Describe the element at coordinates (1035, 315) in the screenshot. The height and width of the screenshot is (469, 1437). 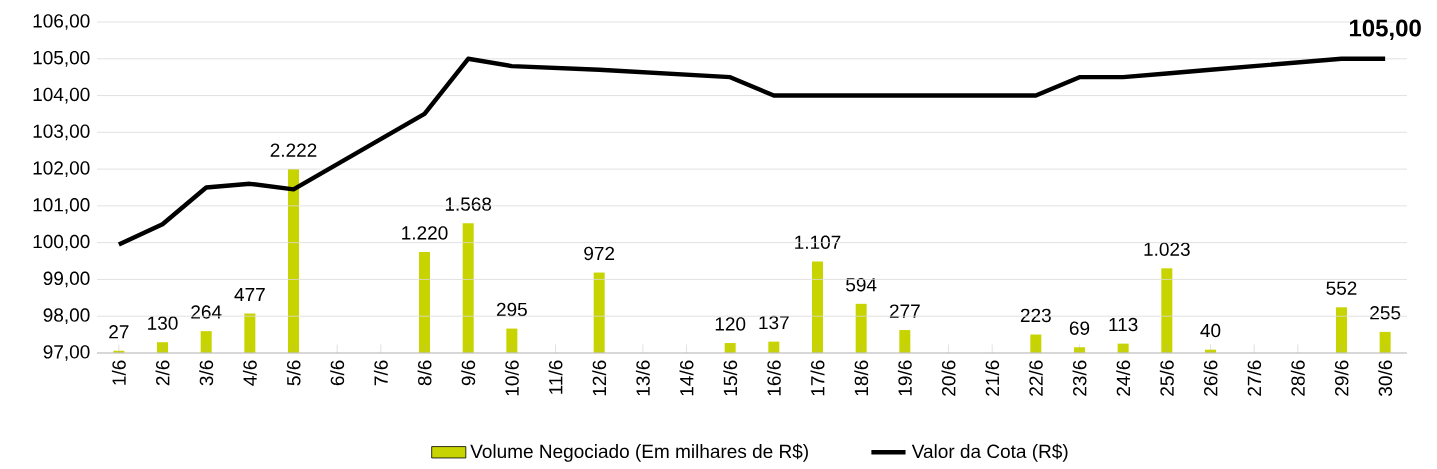
I see `data-label: 223` at that location.